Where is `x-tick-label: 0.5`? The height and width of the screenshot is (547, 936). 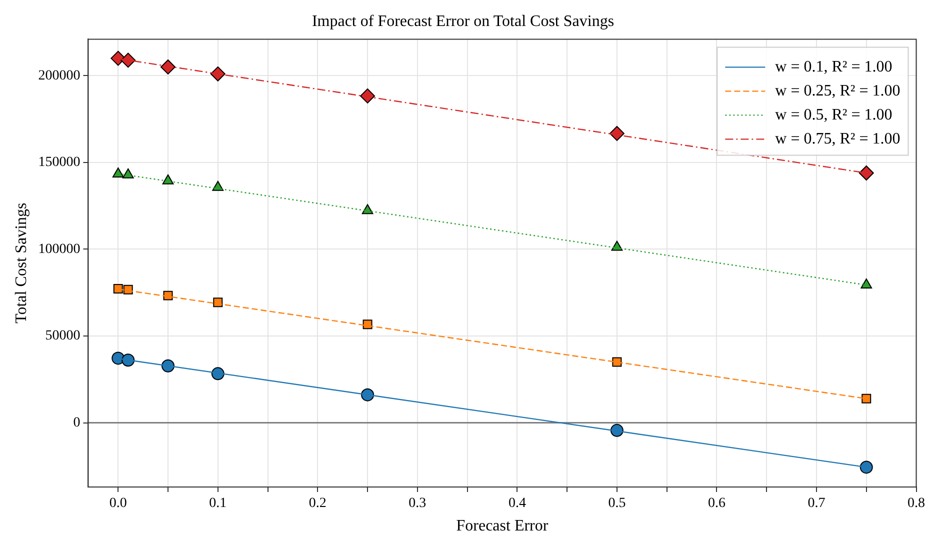
x-tick-label: 0.5 is located at coordinates (617, 504).